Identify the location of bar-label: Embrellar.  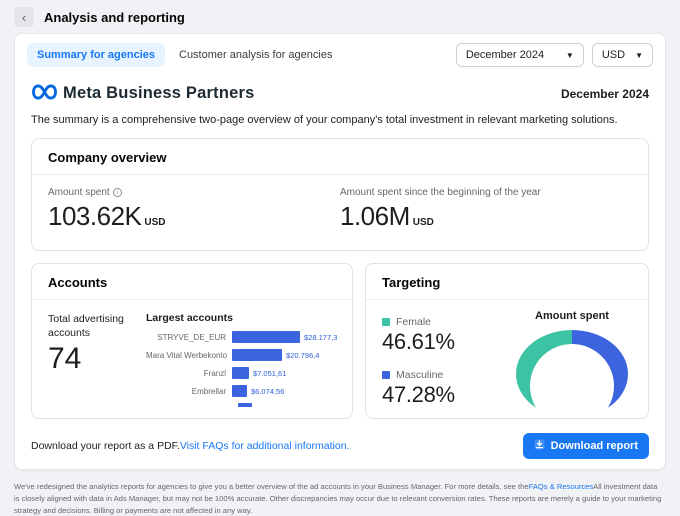
(208, 391).